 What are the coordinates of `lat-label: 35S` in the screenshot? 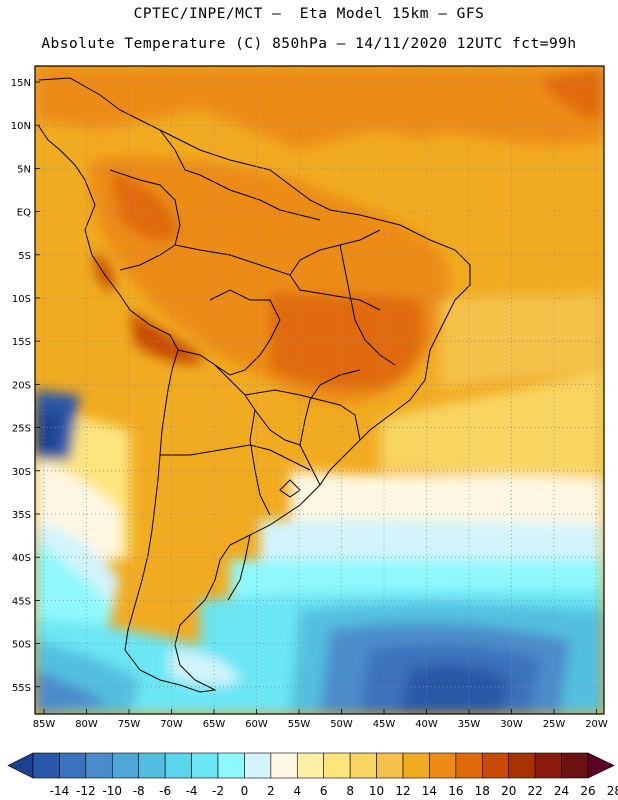 It's located at (21, 515).